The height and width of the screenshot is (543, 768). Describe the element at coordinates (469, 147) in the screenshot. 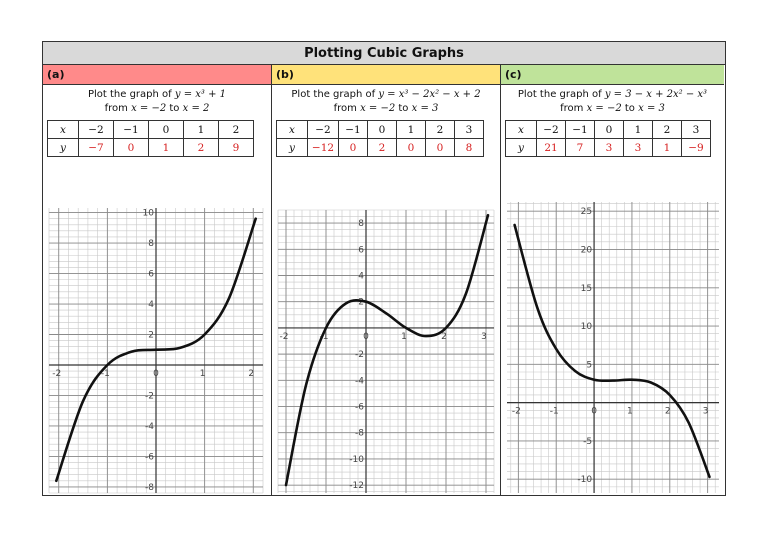

I see `y-cell: 8` at that location.